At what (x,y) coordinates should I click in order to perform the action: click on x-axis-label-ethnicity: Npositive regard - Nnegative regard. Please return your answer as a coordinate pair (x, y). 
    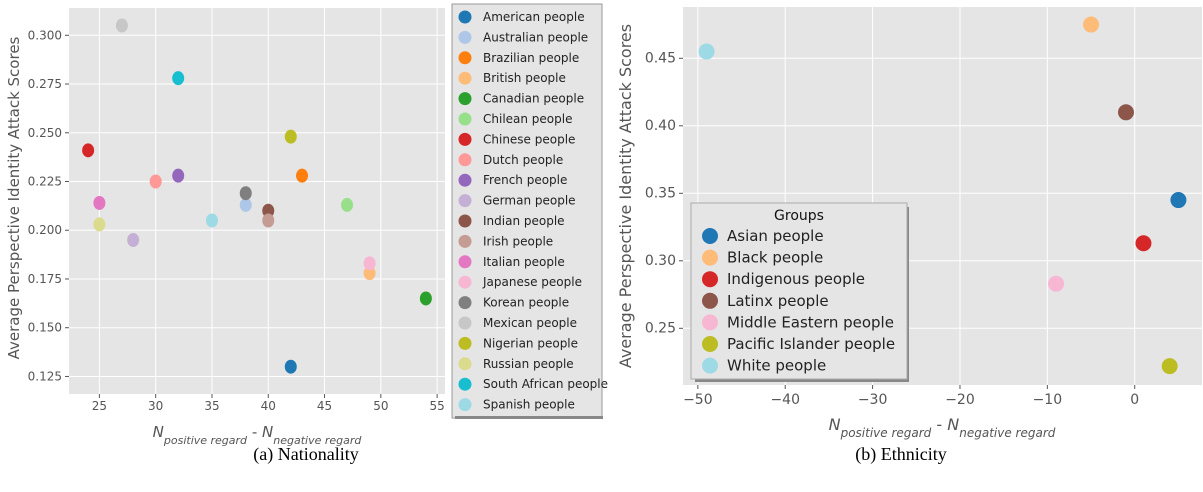
    Looking at the image, I should click on (942, 427).